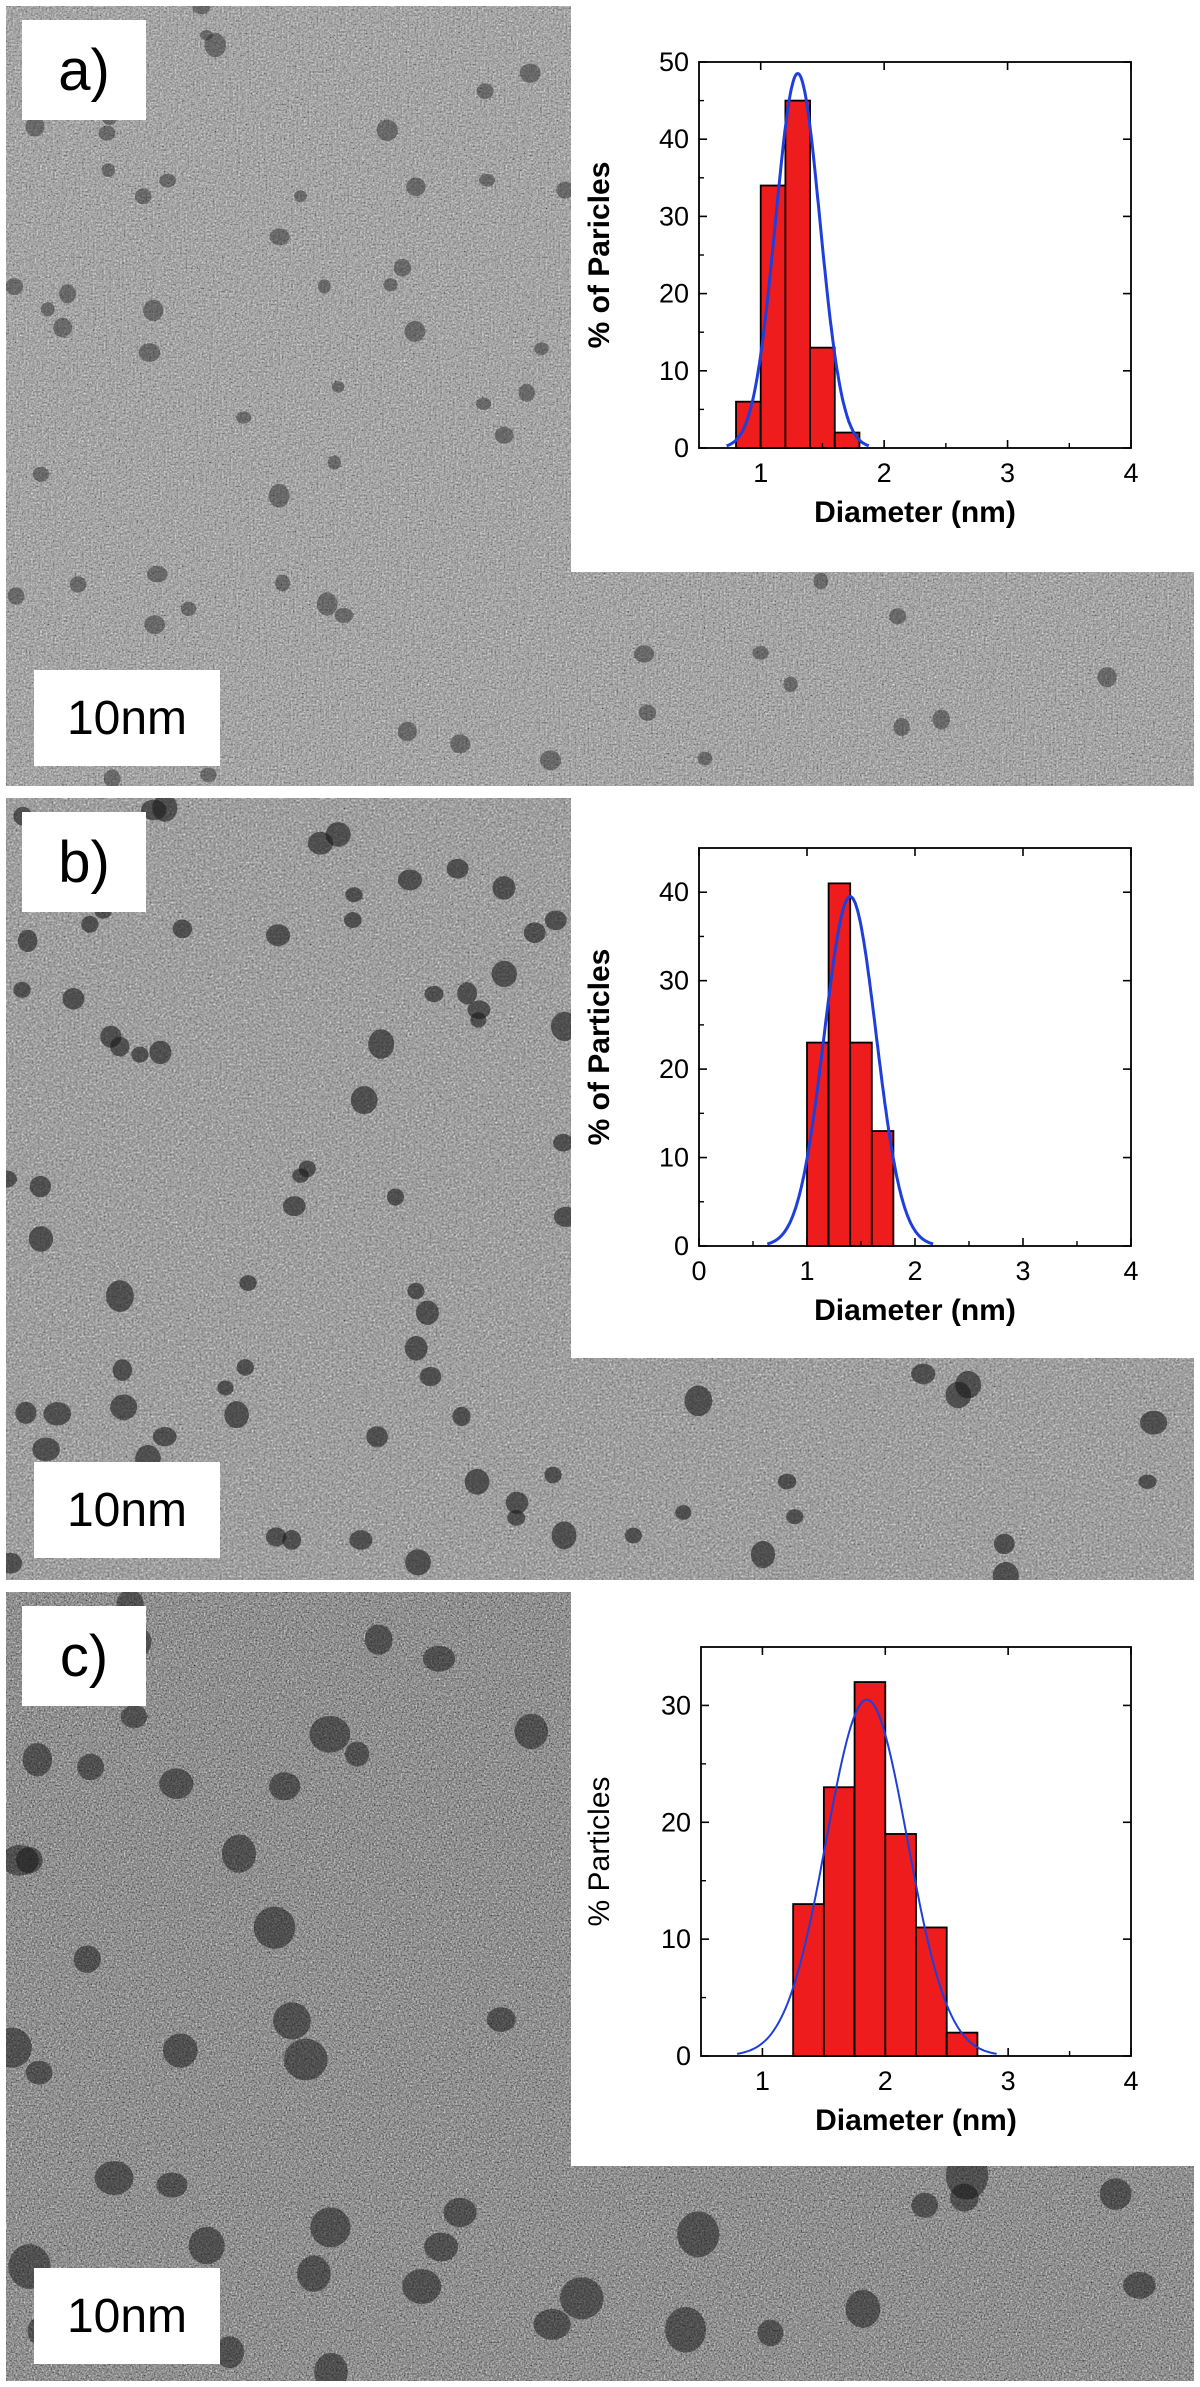  Describe the element at coordinates (674, 62) in the screenshot. I see `y-tick-label: 50` at that location.